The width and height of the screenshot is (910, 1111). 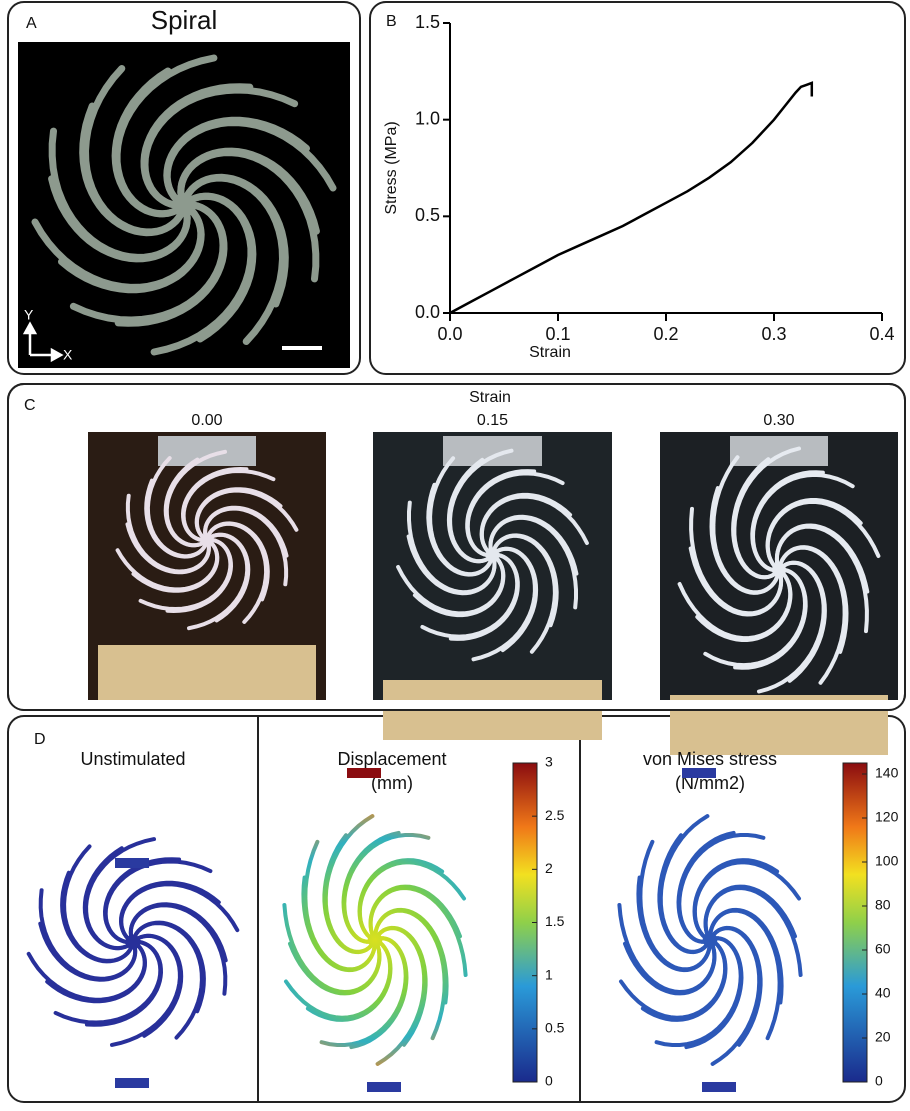 What do you see at coordinates (557, 334) in the screenshot?
I see `x-tick-label: 0.1` at bounding box center [557, 334].